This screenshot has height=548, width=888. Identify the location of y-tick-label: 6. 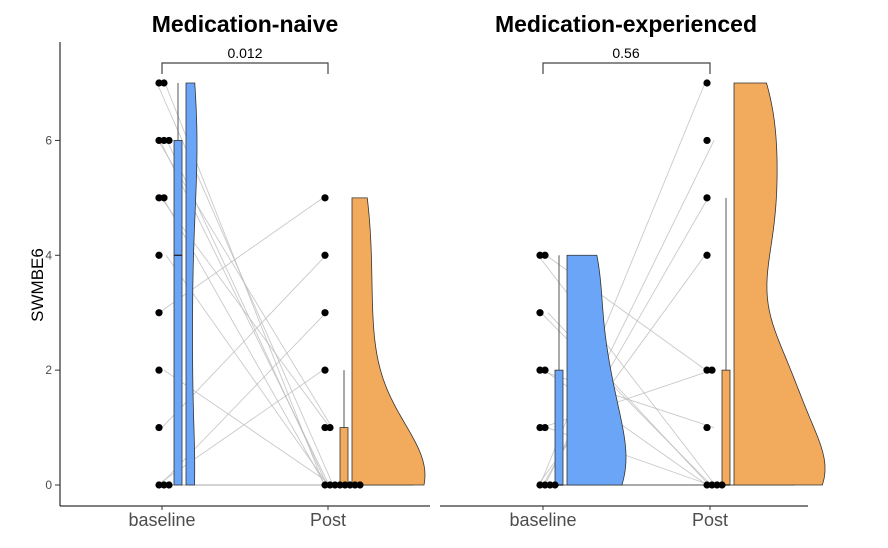
(48, 140).